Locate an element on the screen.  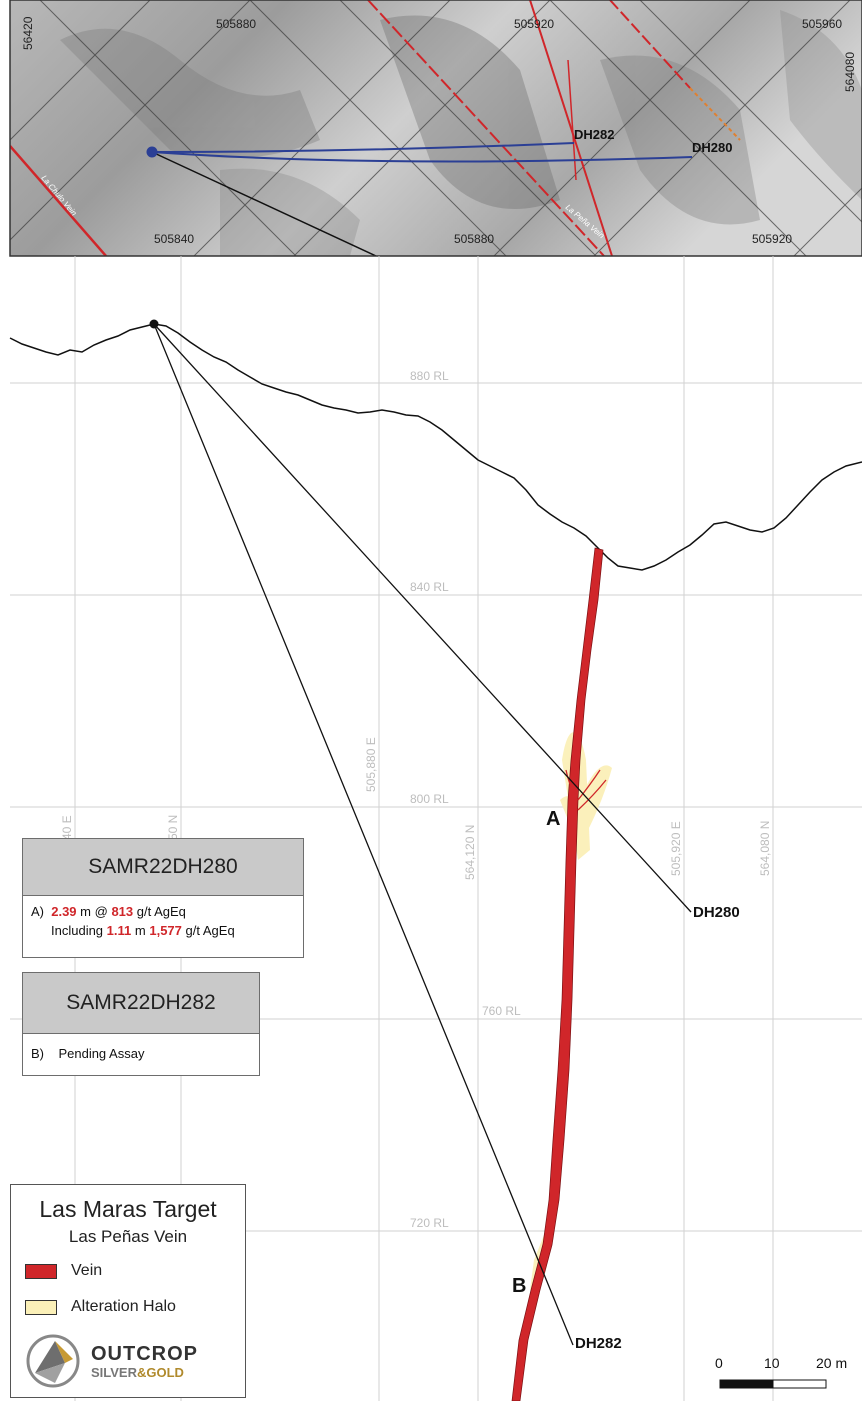
dh280-plan-trace is located at coordinates (422, 157).